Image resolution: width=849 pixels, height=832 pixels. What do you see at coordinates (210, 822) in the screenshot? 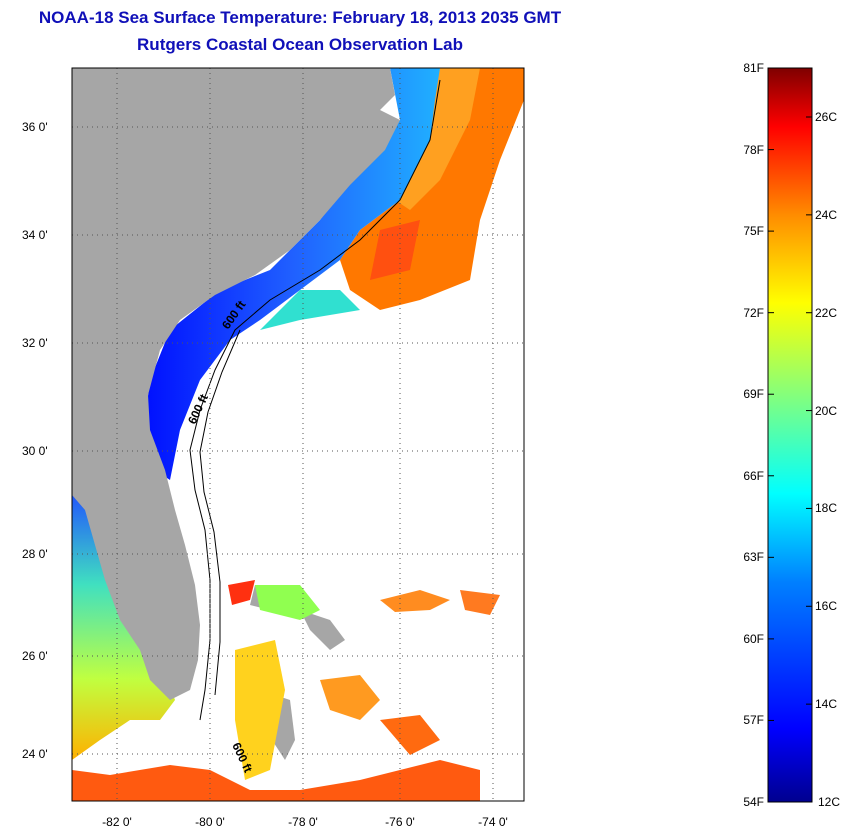
I see `lon-tick-label: -80 0'` at bounding box center [210, 822].